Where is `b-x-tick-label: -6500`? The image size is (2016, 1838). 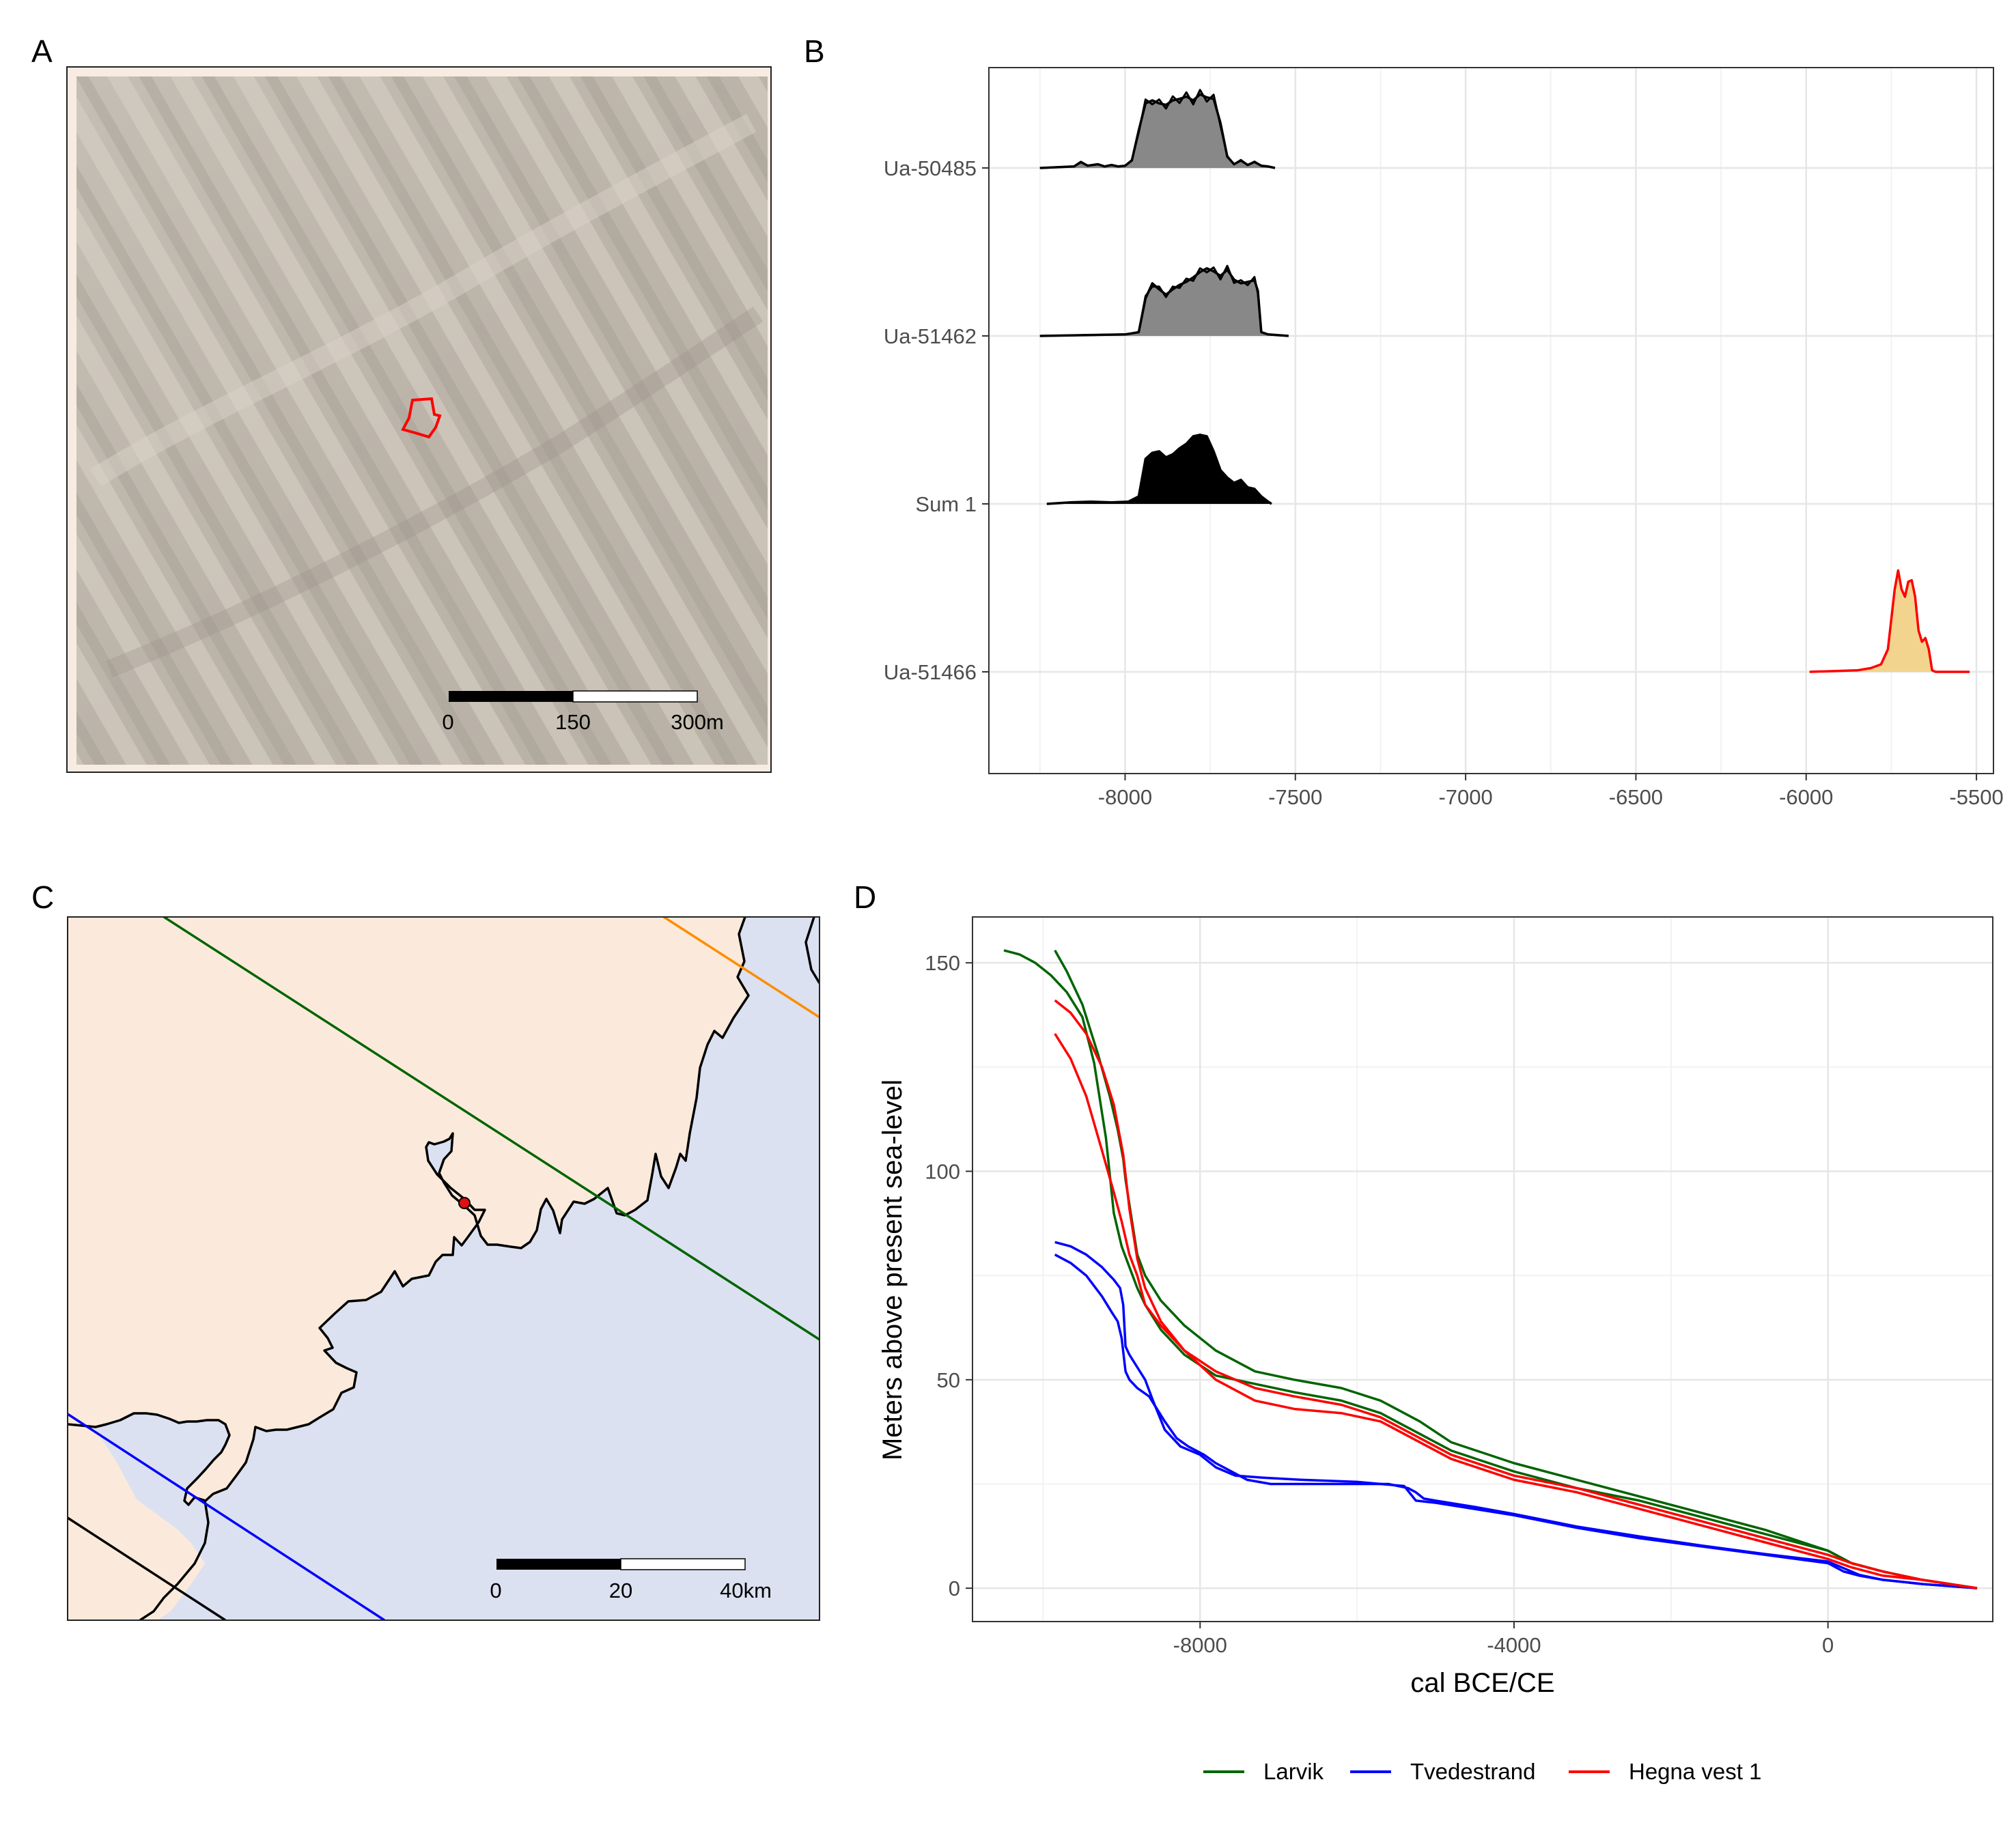
b-x-tick-label: -6500 is located at coordinates (1636, 797).